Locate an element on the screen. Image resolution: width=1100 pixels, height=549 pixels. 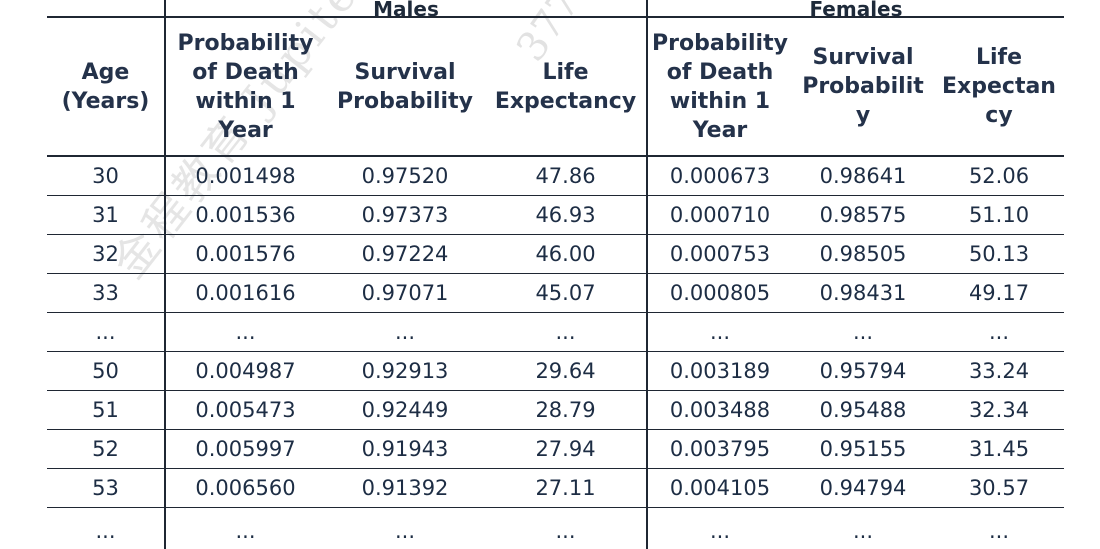
female-survival-cell: 0.98431 is located at coordinates (863, 293).